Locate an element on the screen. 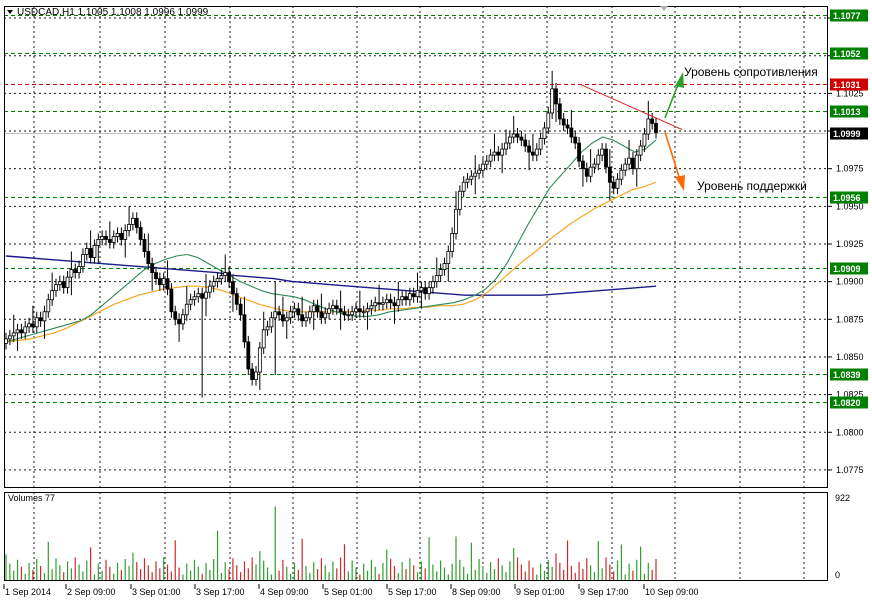 This screenshot has width=872, height=607. resistance-trendline is located at coordinates (631, 106).